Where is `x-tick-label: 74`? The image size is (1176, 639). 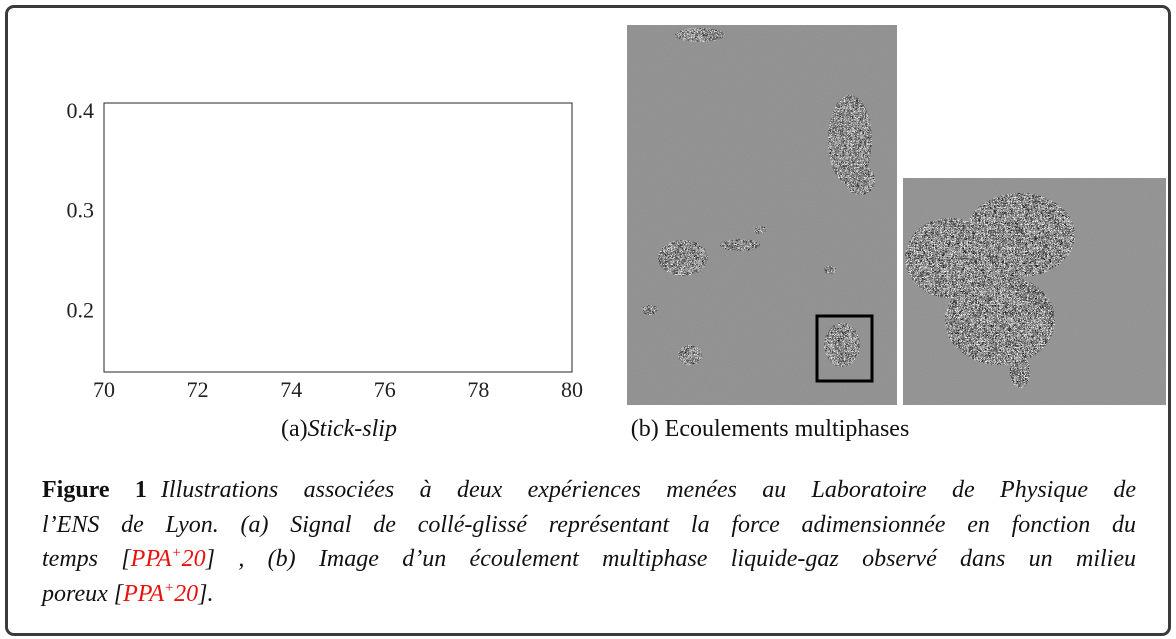
x-tick-label: 74 is located at coordinates (291, 389).